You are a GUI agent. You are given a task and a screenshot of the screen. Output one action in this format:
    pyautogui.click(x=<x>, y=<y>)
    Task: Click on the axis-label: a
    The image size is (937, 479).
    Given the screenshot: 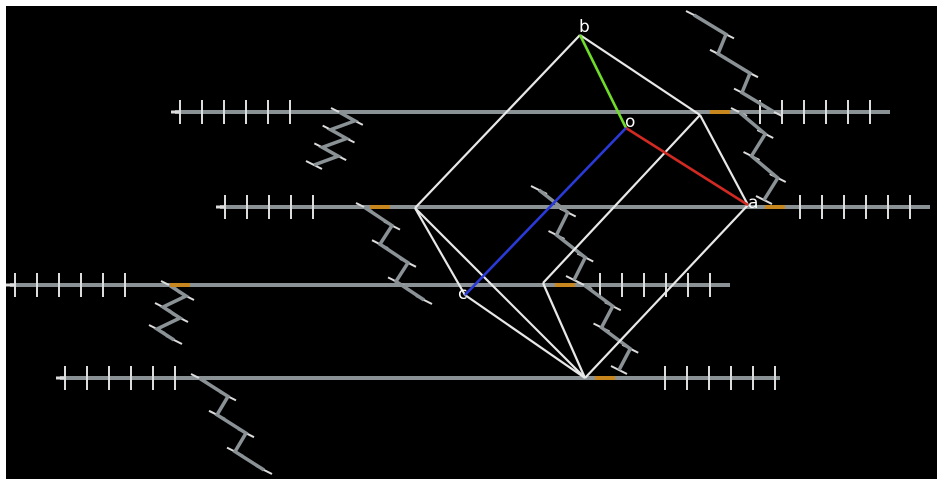 What is the action you would take?
    pyautogui.click(x=753, y=203)
    